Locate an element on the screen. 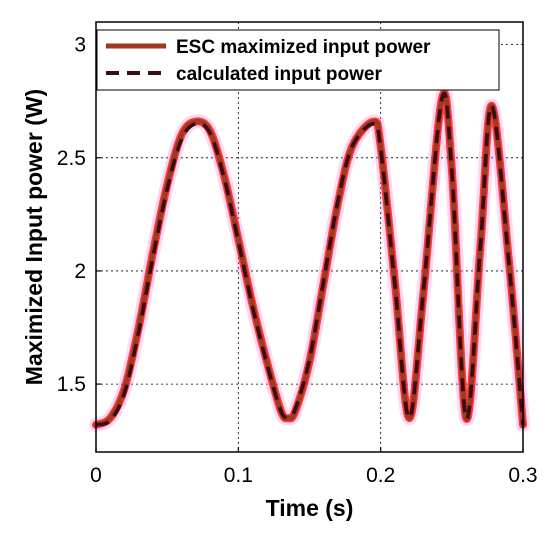 The width and height of the screenshot is (550, 535). legend-label-esc: ESC maximized input power is located at coordinates (303, 47).